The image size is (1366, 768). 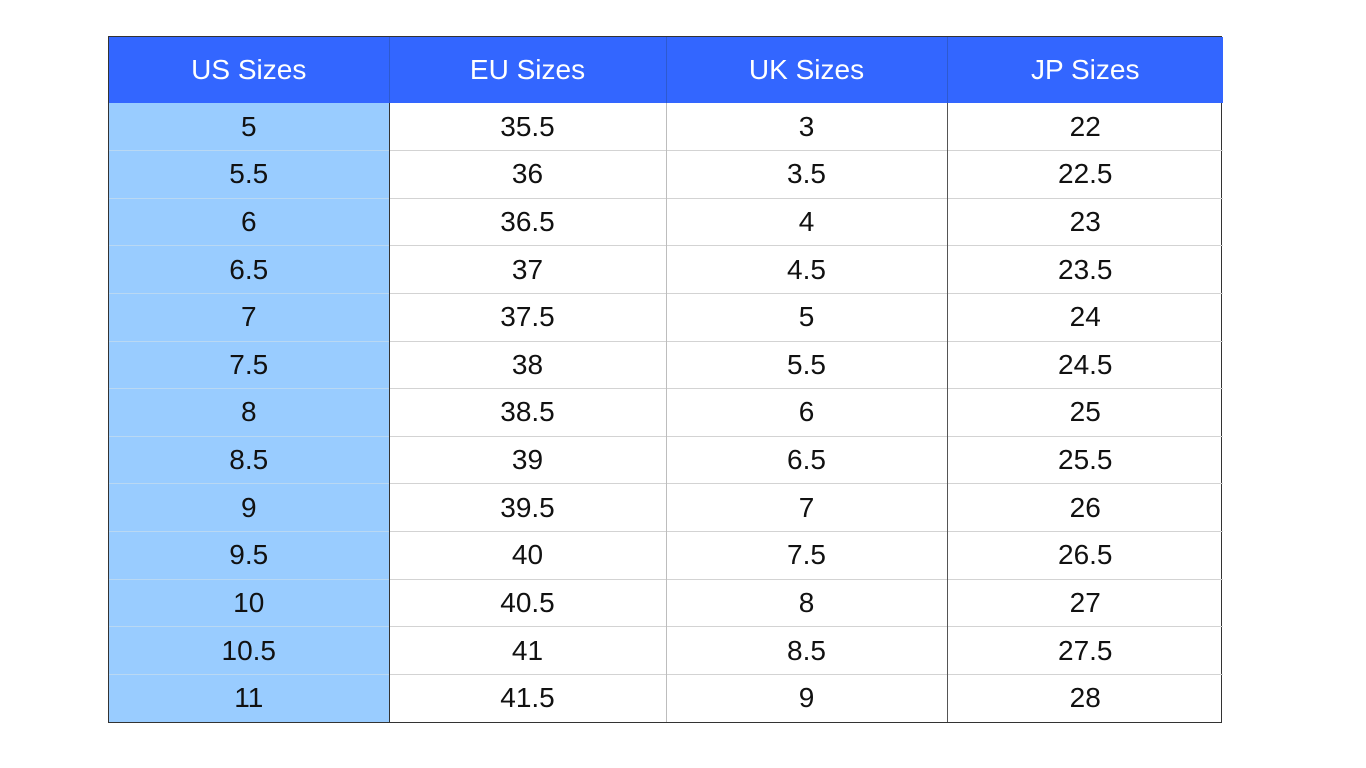 I want to click on column-header-us: US Sizes, so click(x=249, y=70).